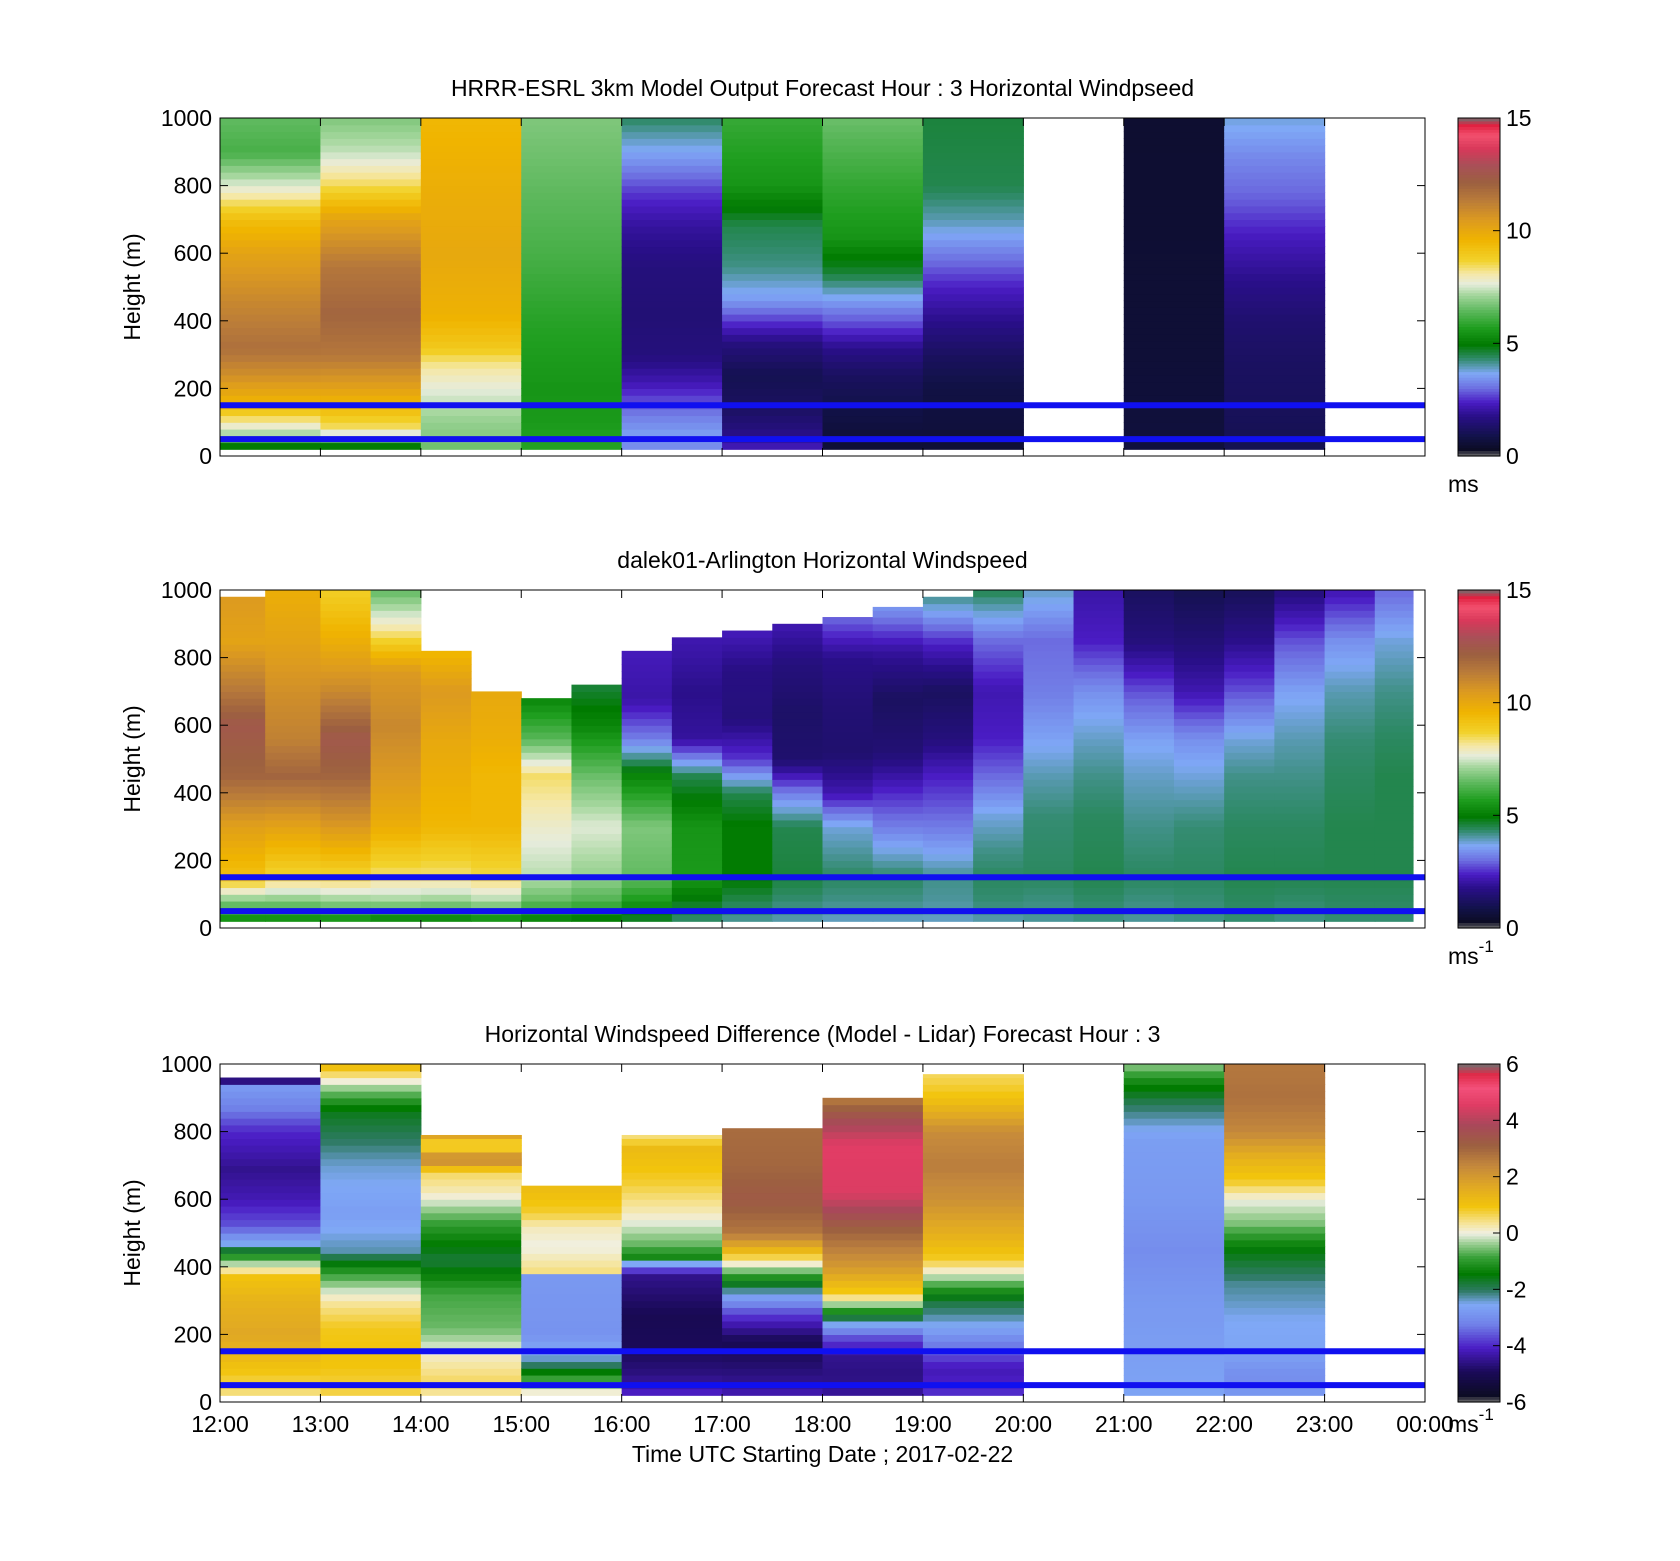  Describe the element at coordinates (205, 456) in the screenshot. I see `y-tick-label: 0` at that location.